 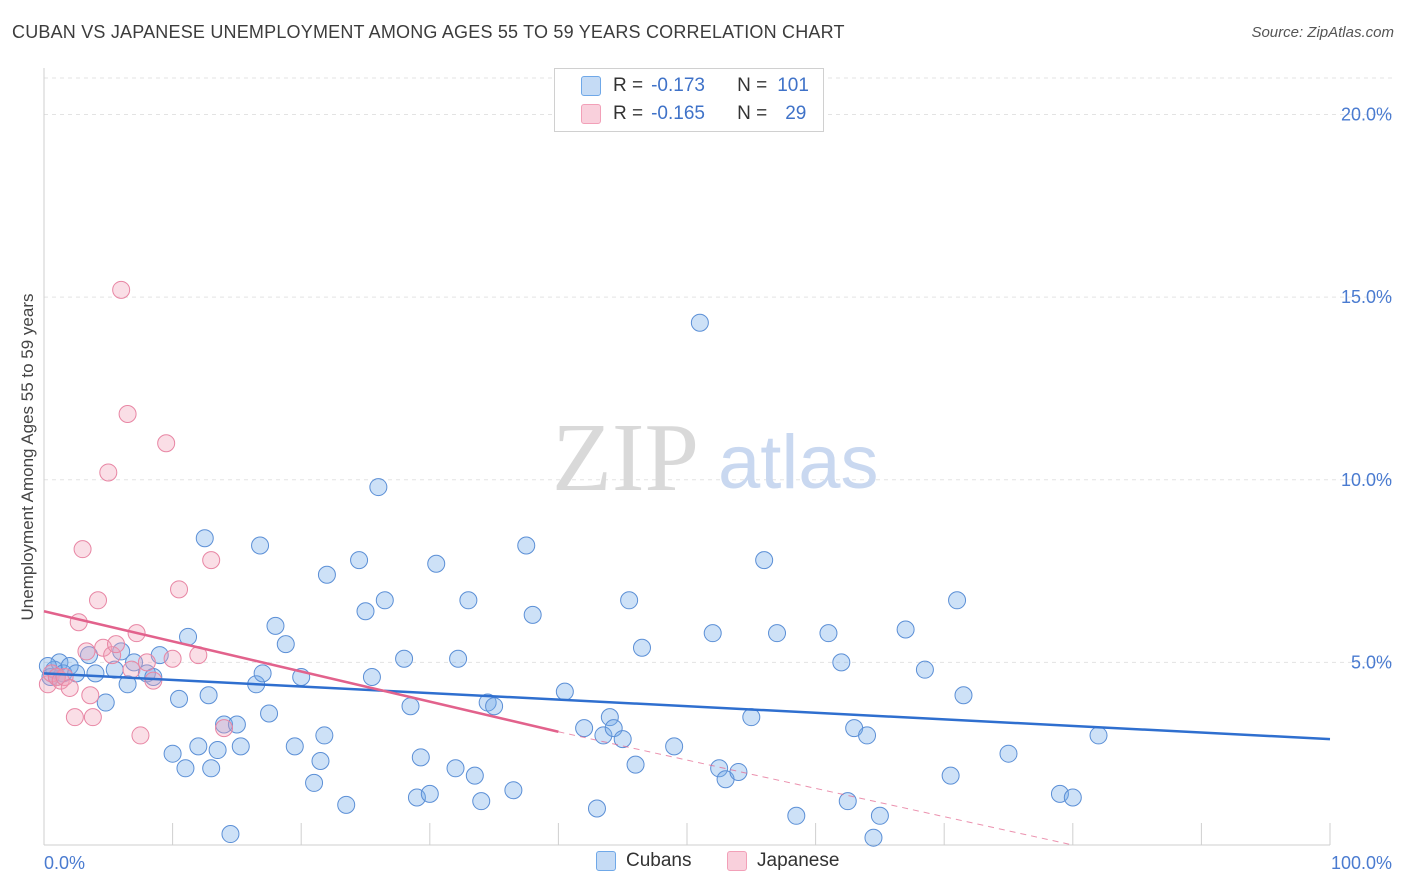 I want to click on watermark-atlas: atlas, so click(x=798, y=462).